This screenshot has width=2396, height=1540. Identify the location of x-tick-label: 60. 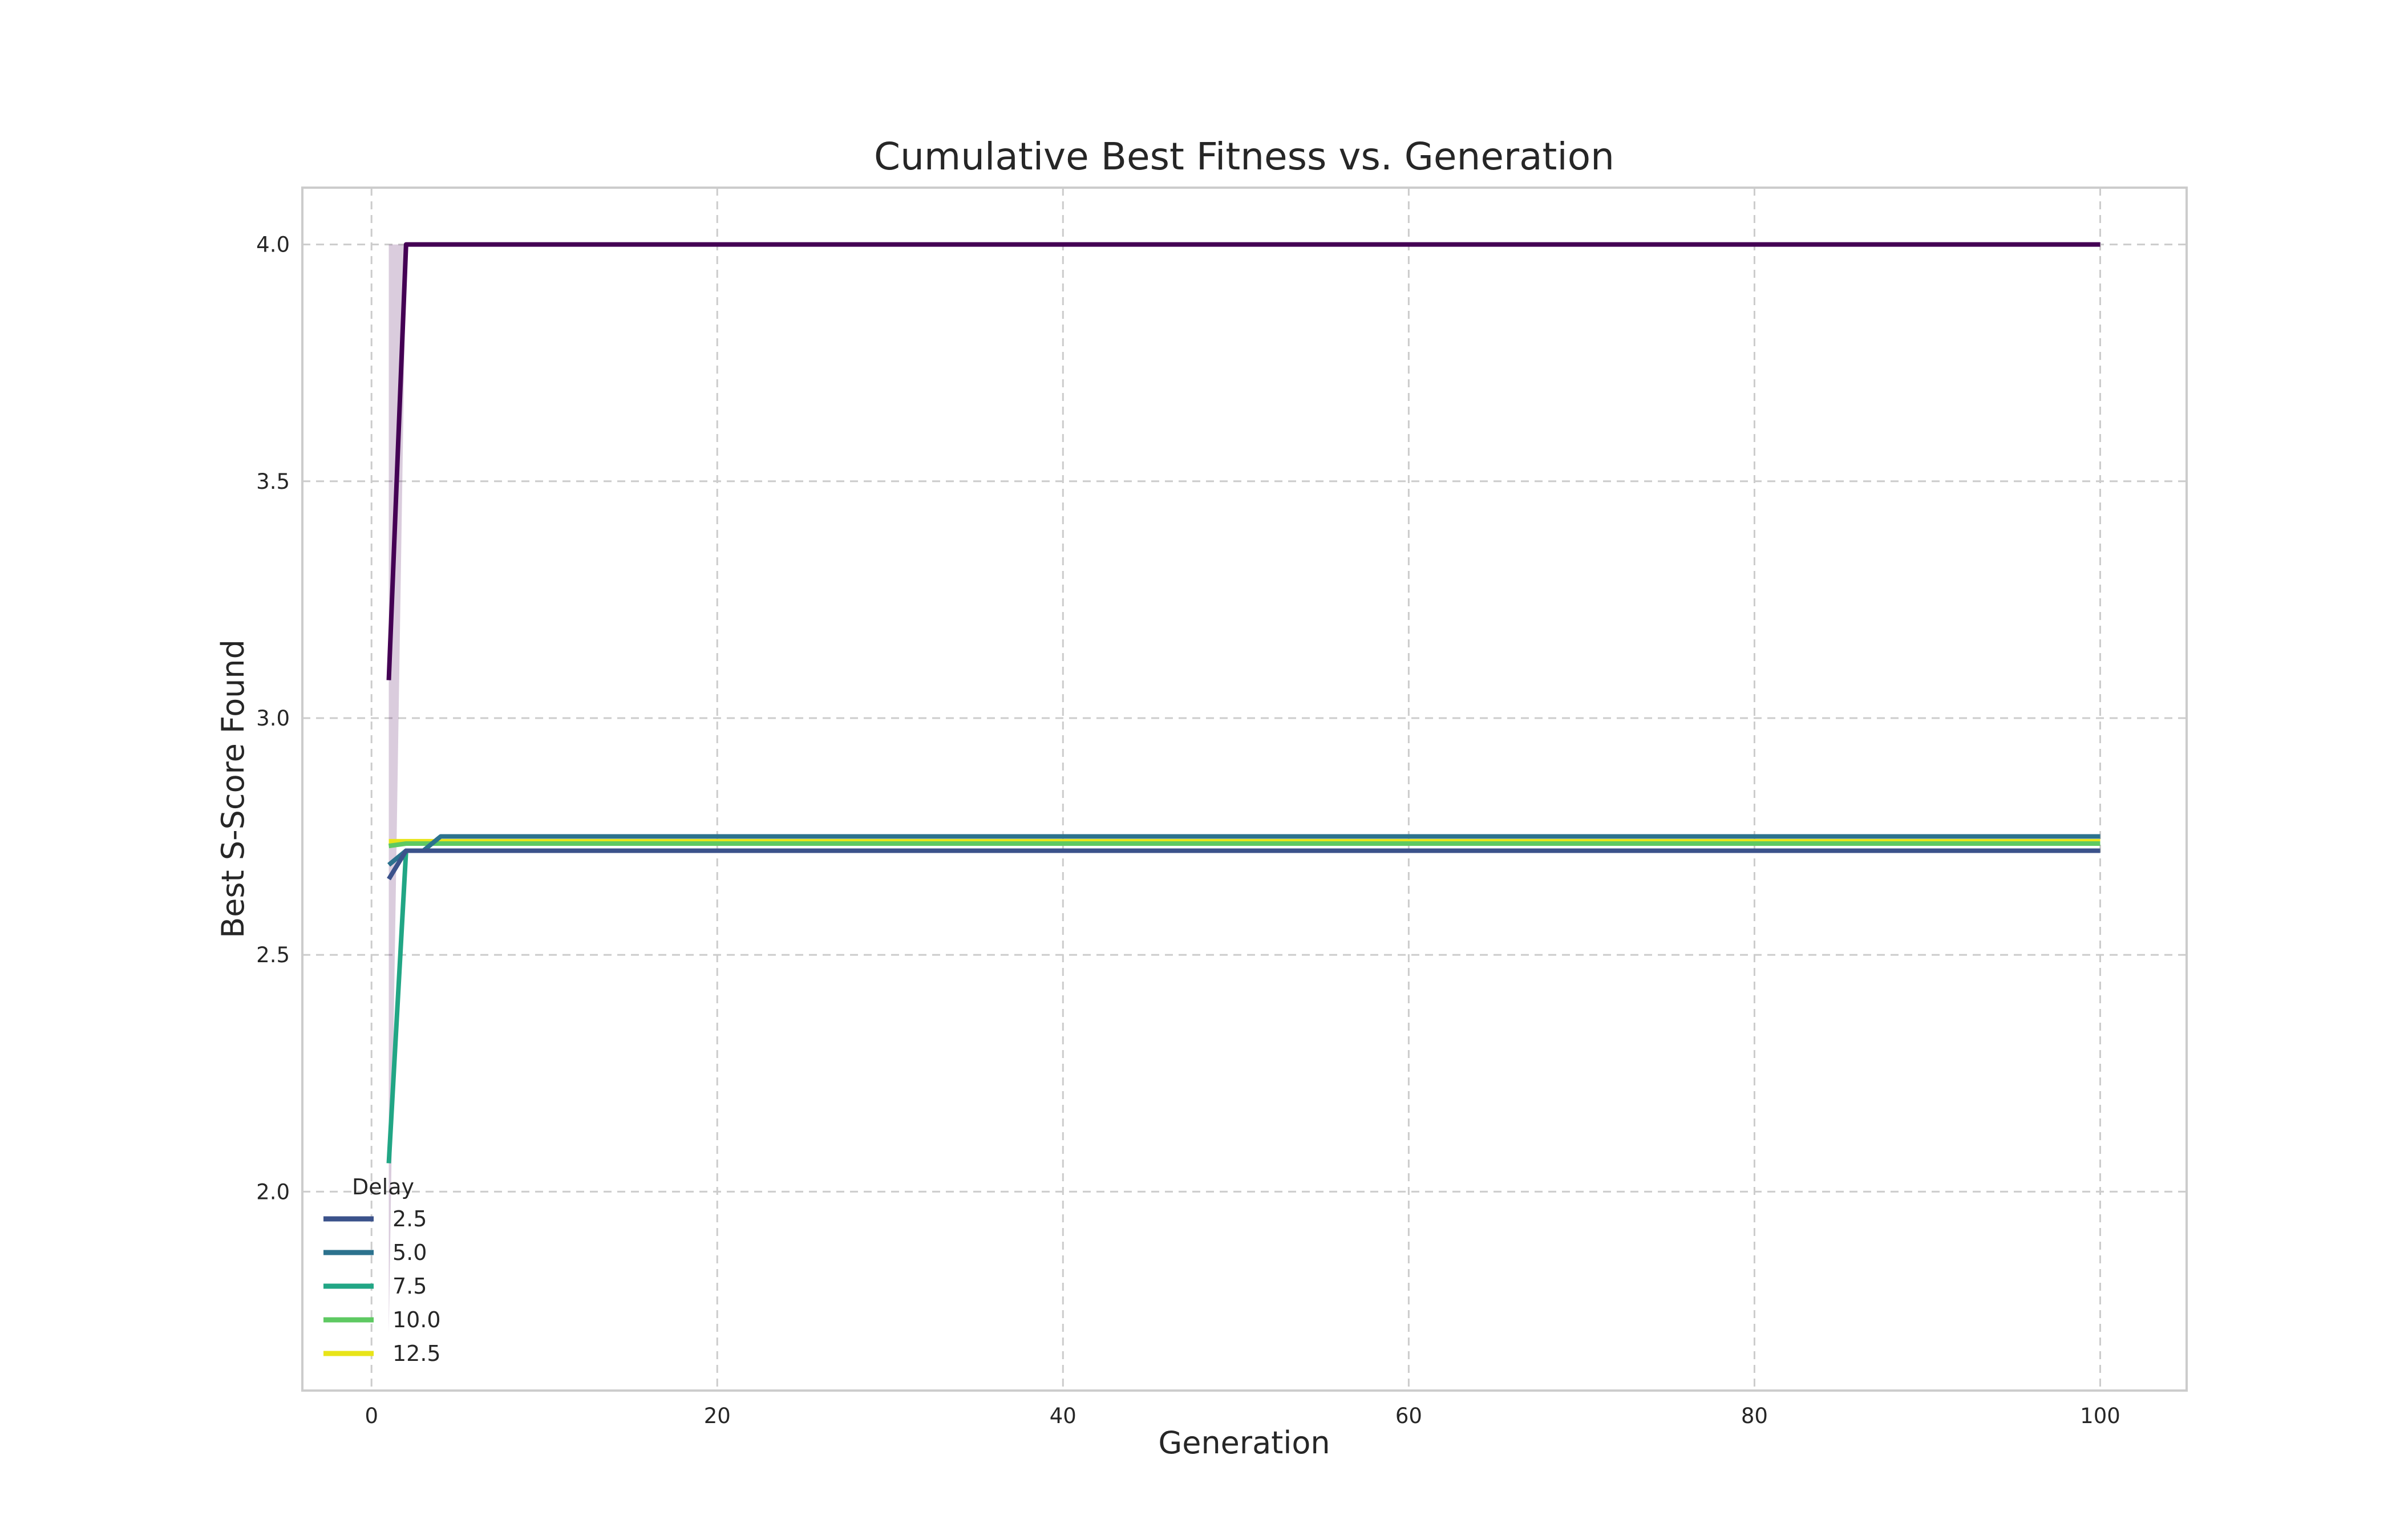
(1408, 1416).